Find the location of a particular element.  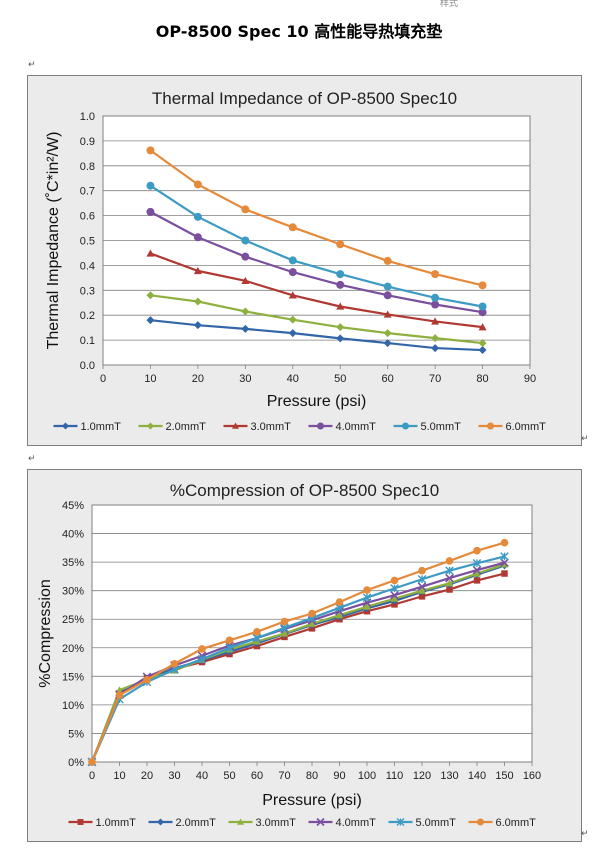

y-tick-label: 0.2 is located at coordinates (87, 316).